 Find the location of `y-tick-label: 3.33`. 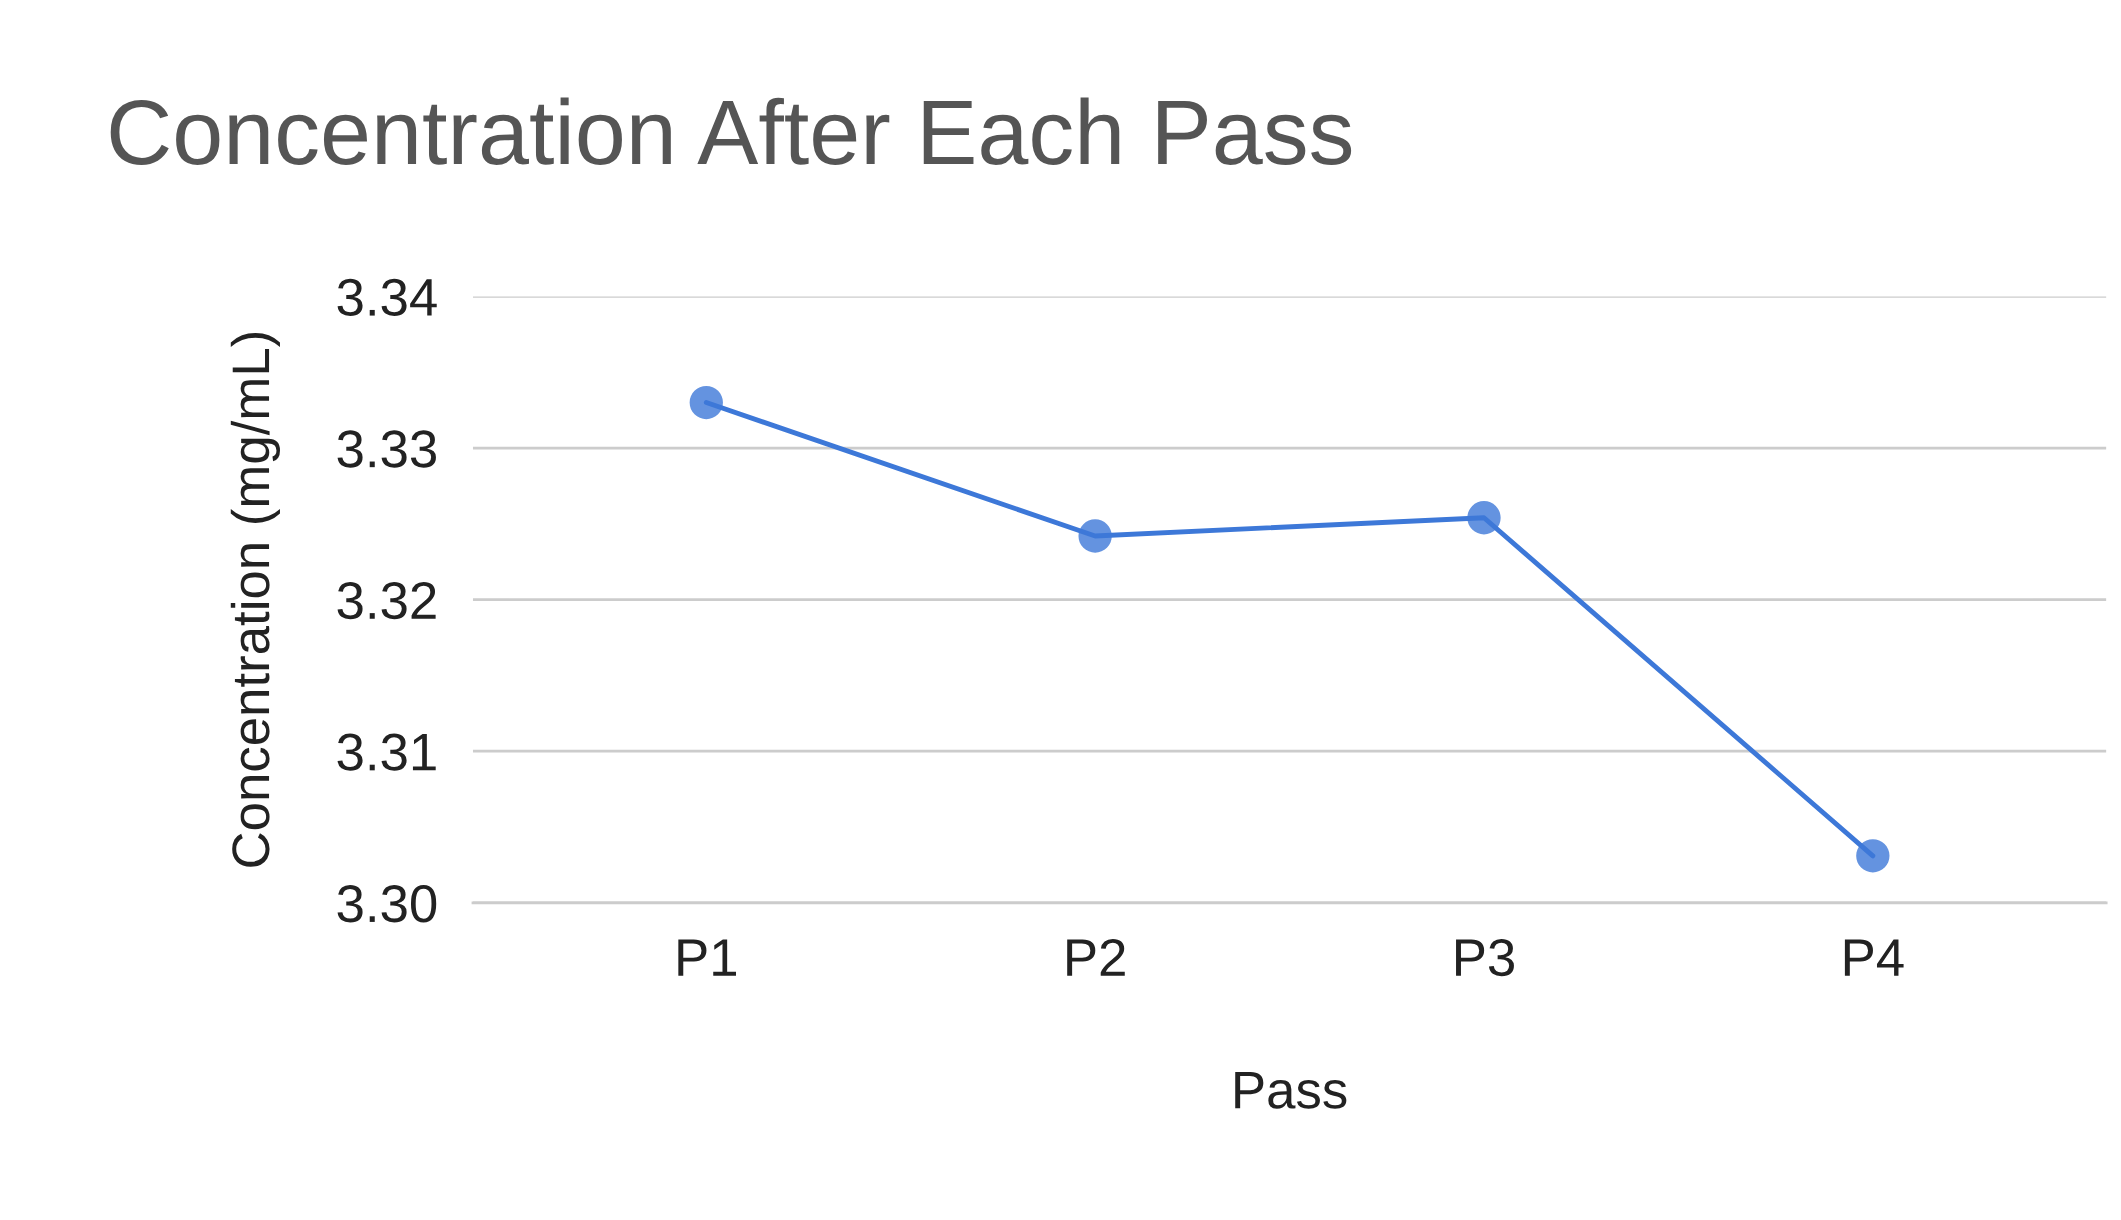

y-tick-label: 3.33 is located at coordinates (386, 449).